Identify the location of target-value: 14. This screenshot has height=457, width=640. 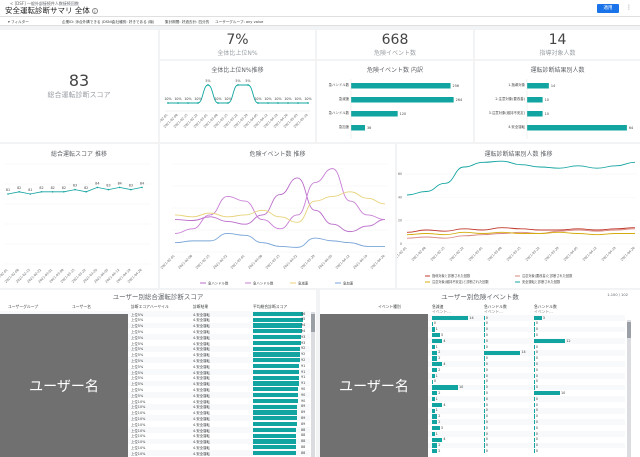
(557, 40).